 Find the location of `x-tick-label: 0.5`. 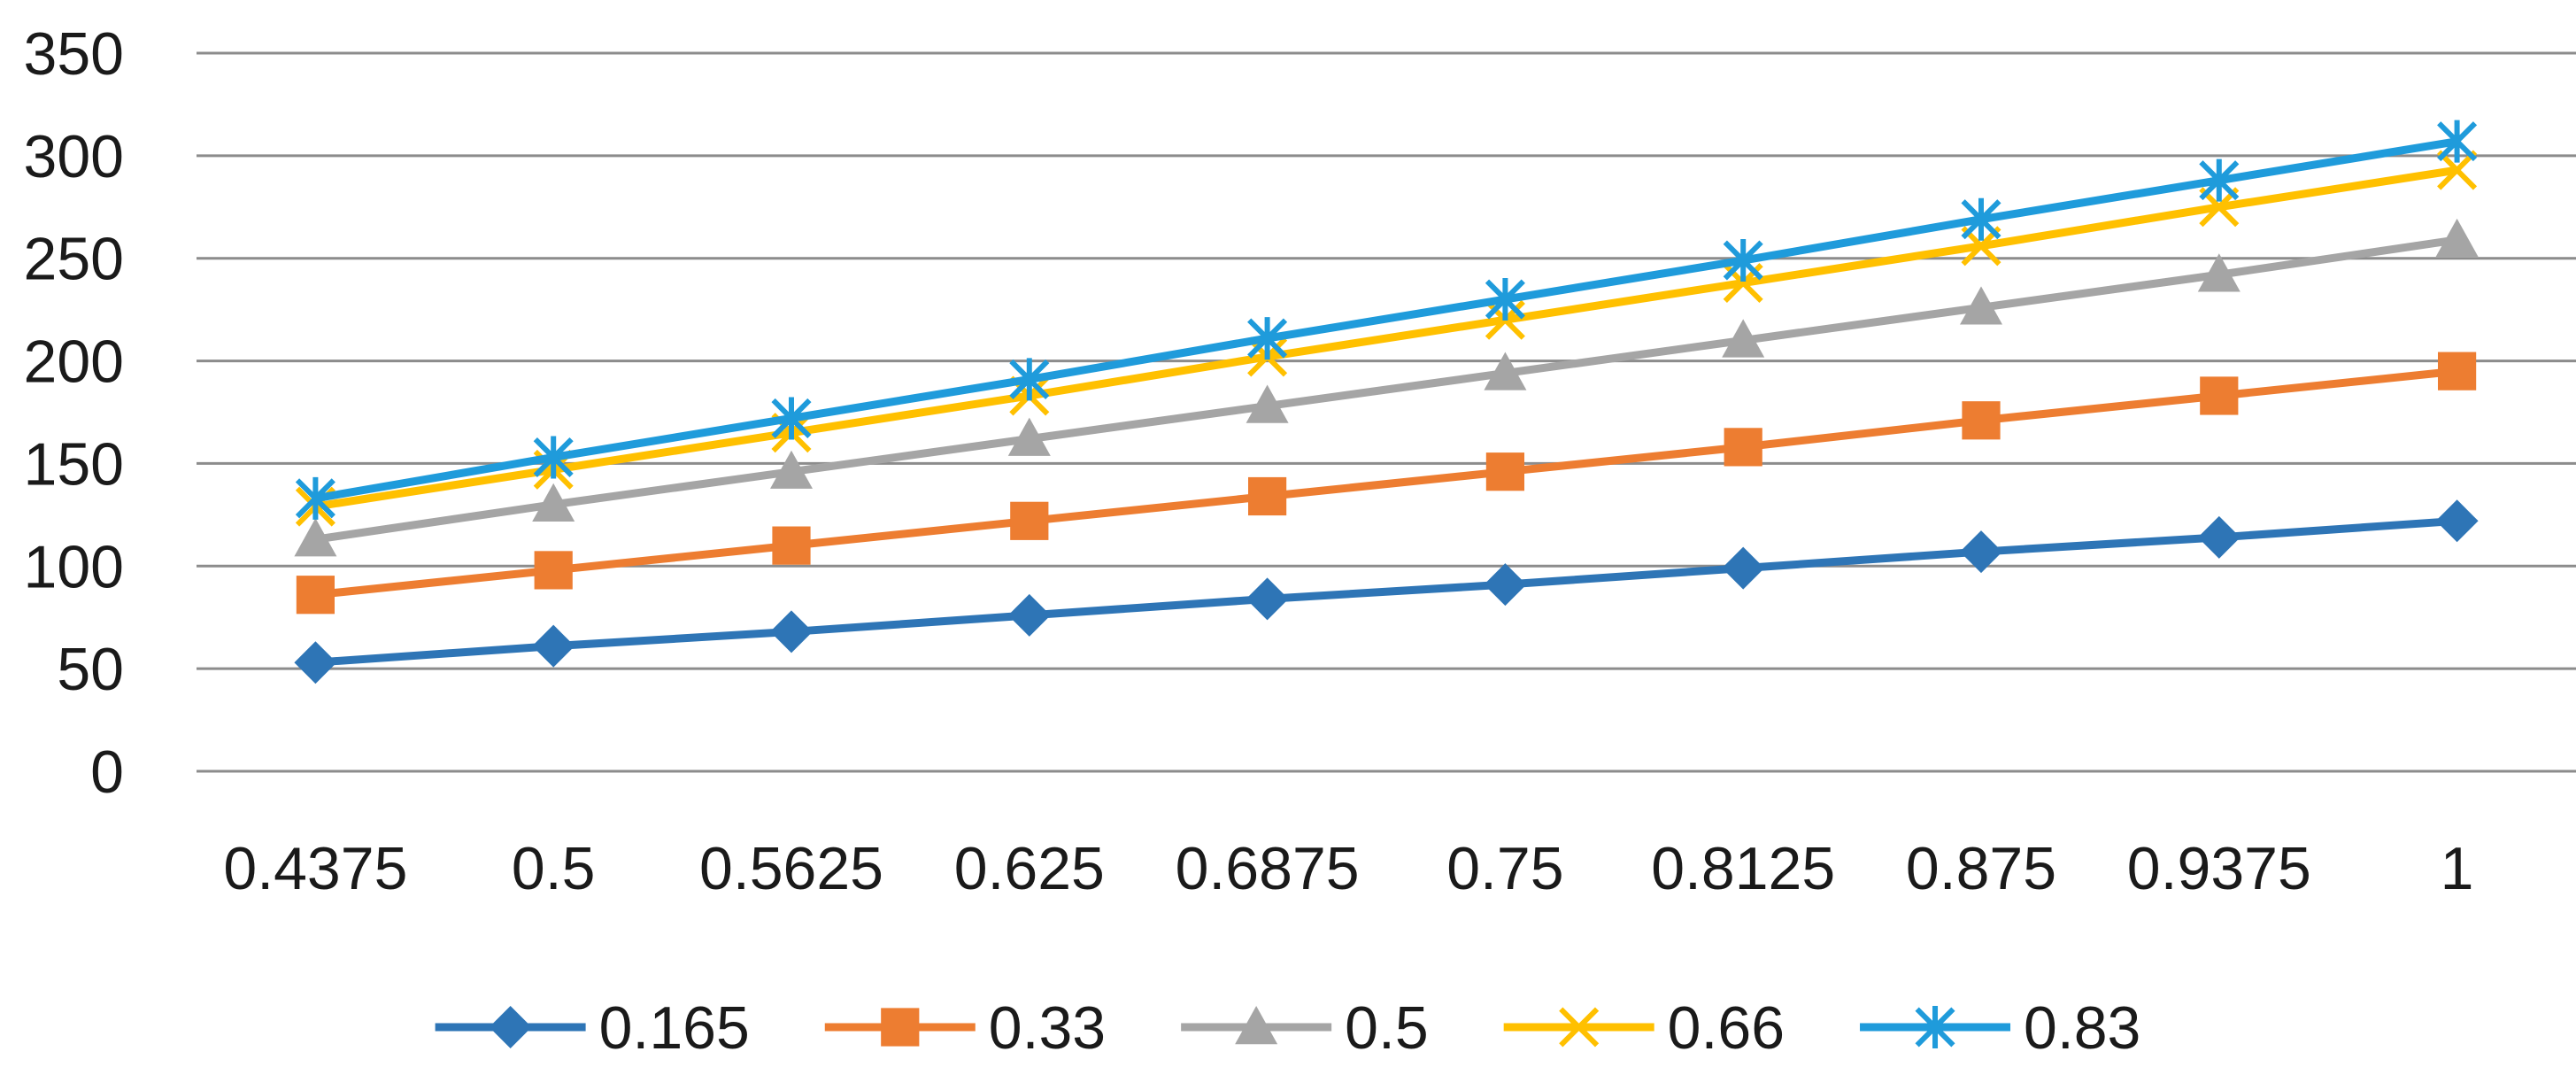

x-tick-label: 0.5 is located at coordinates (554, 868).